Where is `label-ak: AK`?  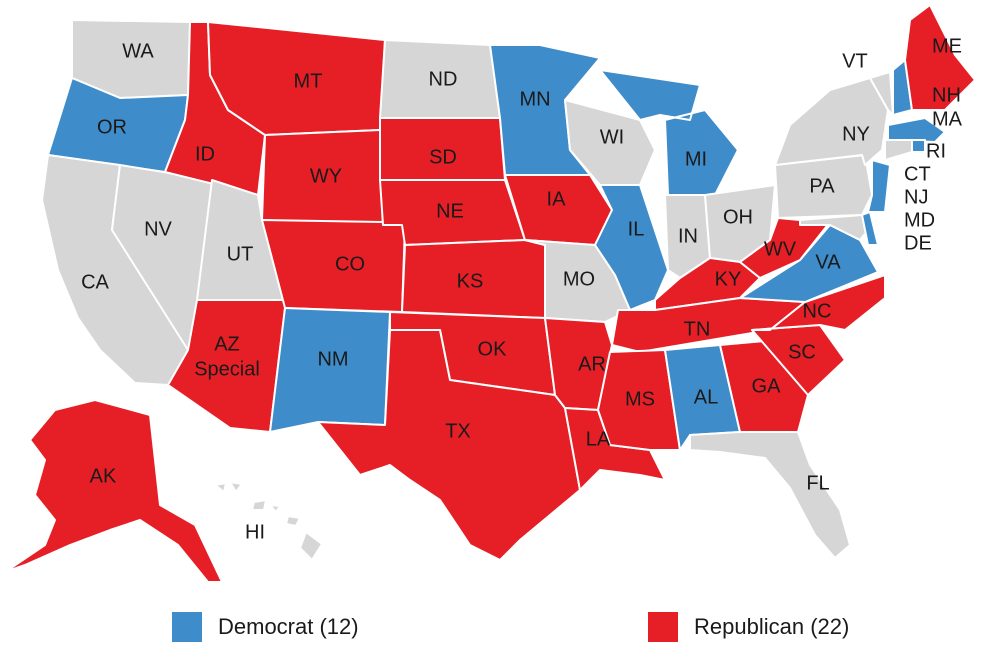
label-ak: AK is located at coordinates (103, 476).